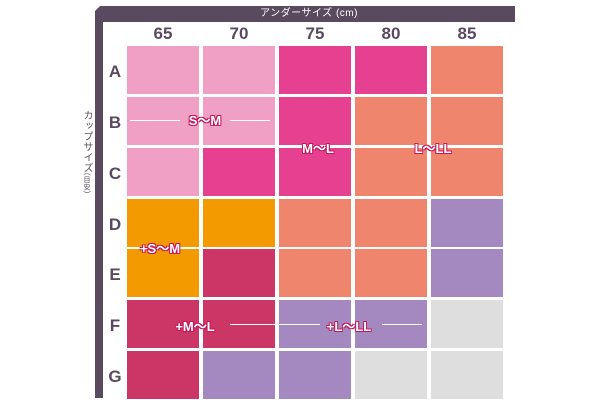  I want to click on connector-line-s-m-left, so click(155, 120).